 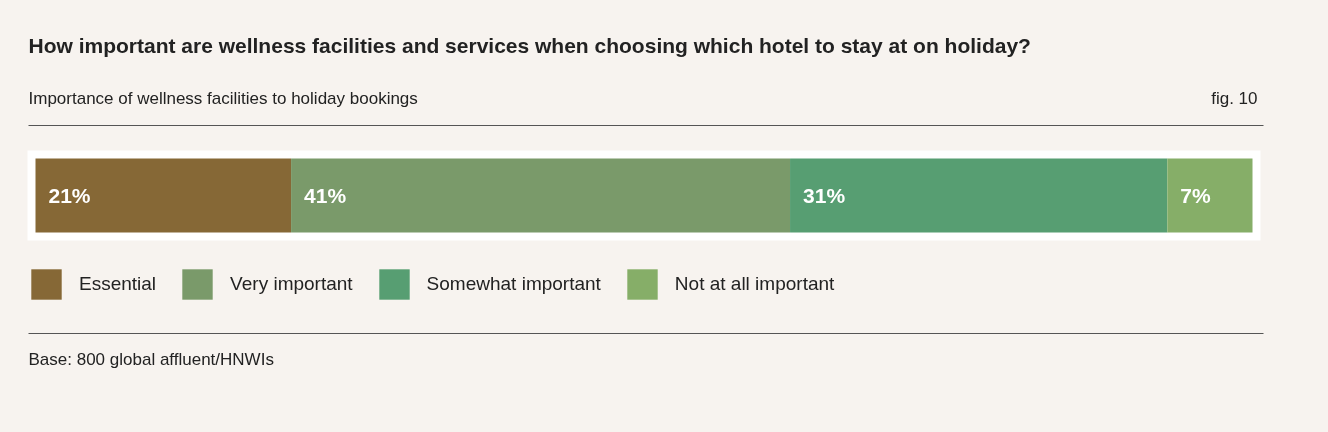 I want to click on legend-label: Somewhat important, so click(x=513, y=284).